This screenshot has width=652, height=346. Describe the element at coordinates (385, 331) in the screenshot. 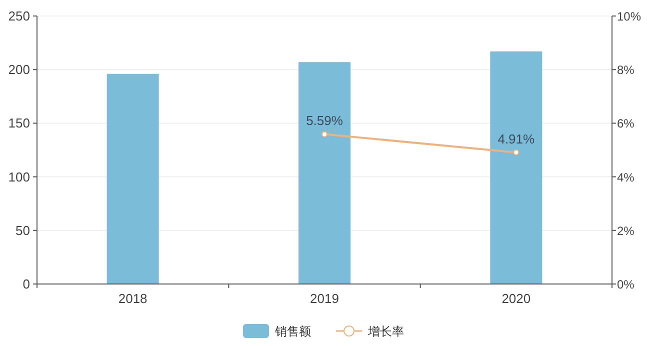

I see `legend-label: 增长率` at that location.